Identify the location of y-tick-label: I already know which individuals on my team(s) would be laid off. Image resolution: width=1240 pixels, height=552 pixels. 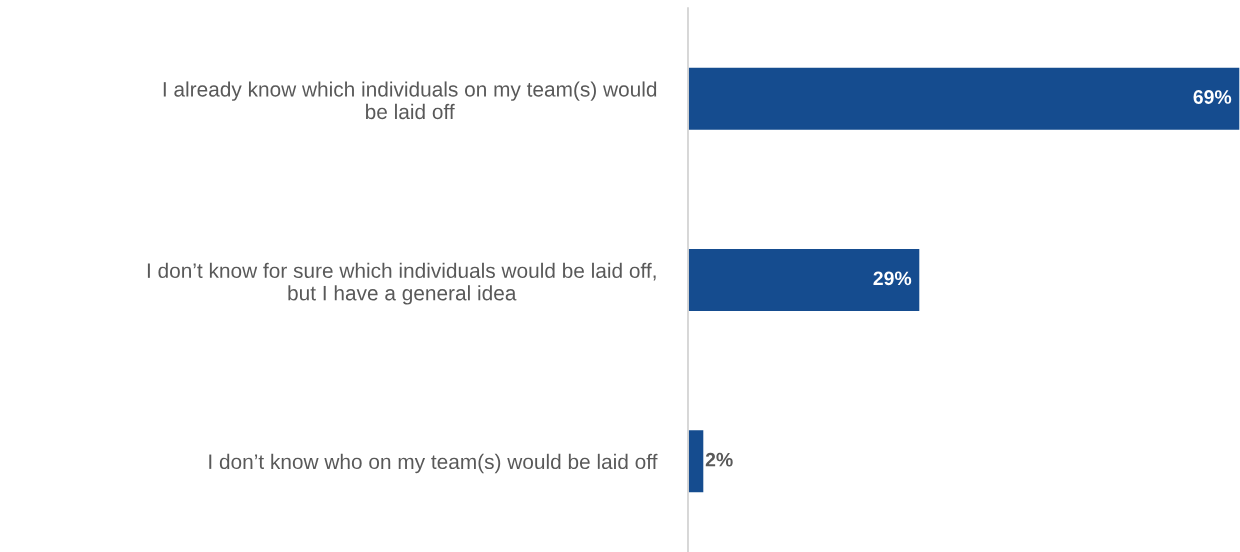
(410, 100).